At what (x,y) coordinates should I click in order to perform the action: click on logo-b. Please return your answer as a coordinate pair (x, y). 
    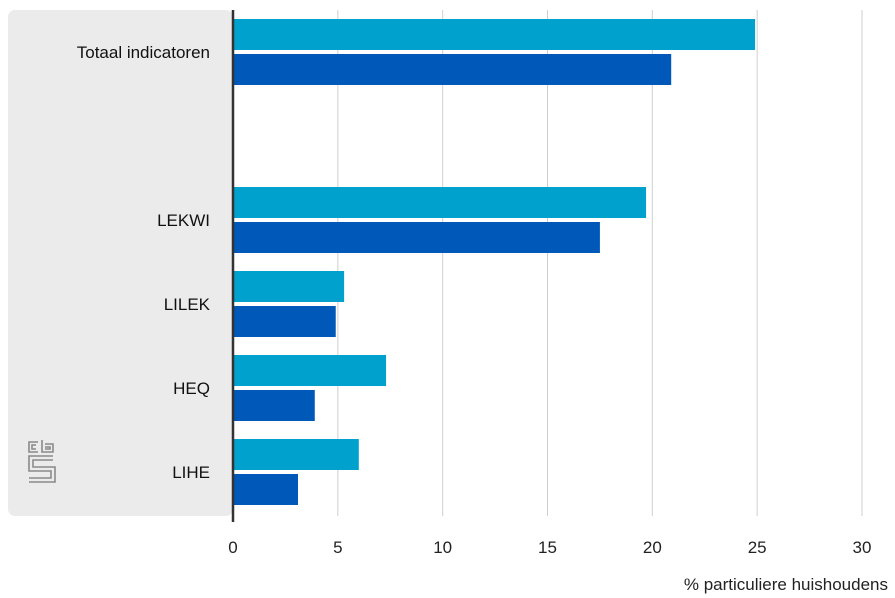
    Looking at the image, I should click on (47, 446).